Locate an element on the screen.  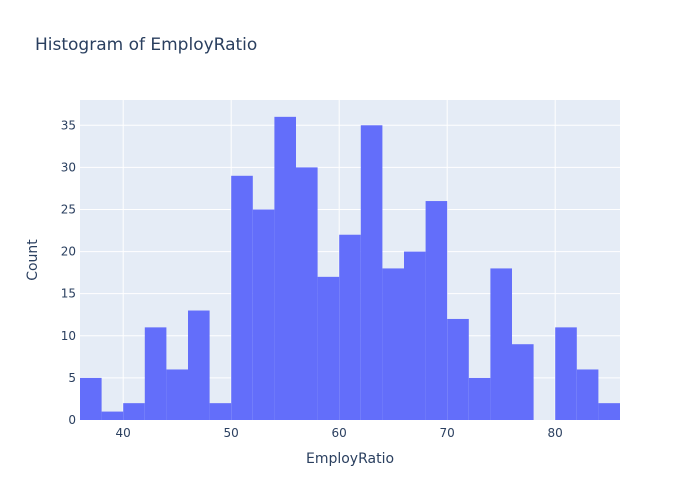
y-tick-label: 5 is located at coordinates (72, 378).